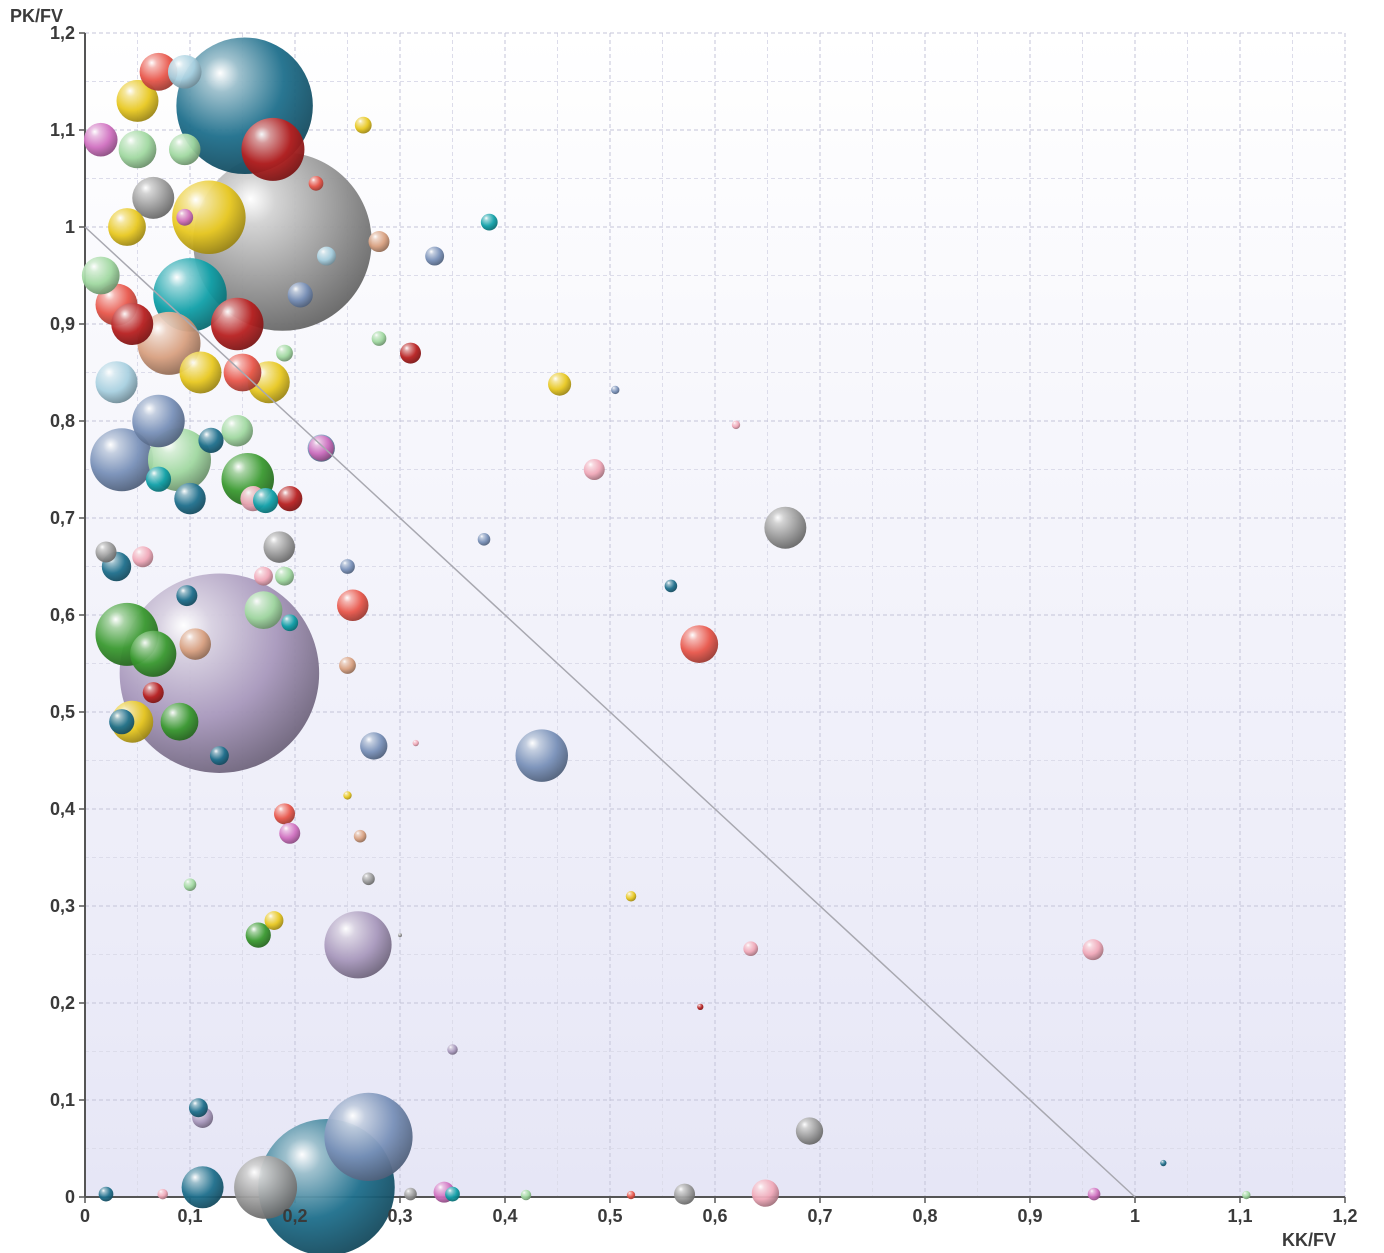  What do you see at coordinates (1135, 1216) in the screenshot?
I see `x-tick-label: 1` at bounding box center [1135, 1216].